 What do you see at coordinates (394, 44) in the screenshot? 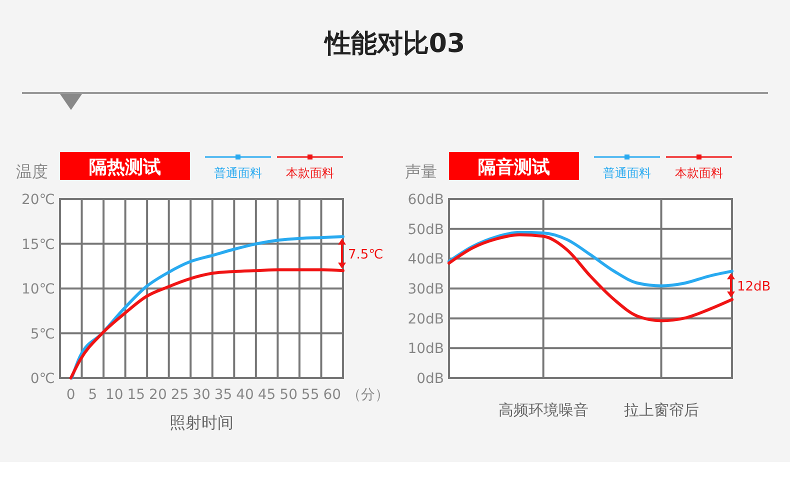
I see `text: 性能对比03` at bounding box center [394, 44].